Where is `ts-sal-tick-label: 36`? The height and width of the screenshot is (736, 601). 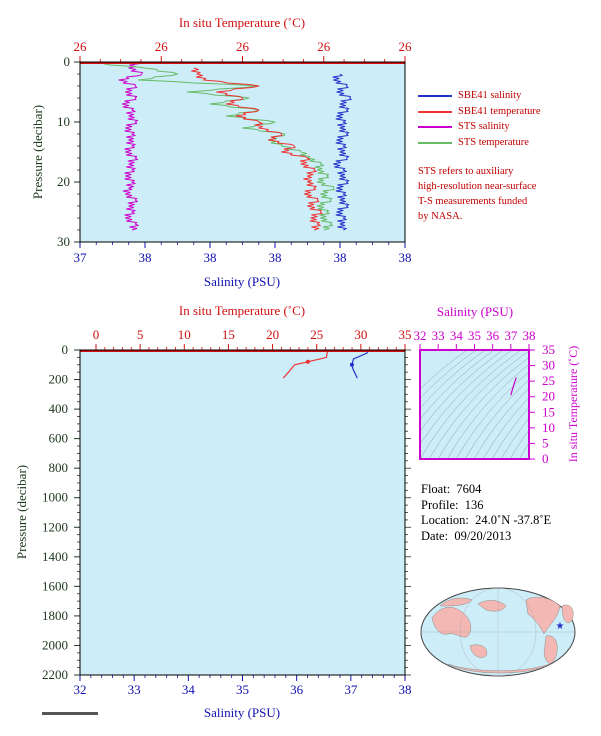
ts-sal-tick-label: 36 is located at coordinates (493, 335).